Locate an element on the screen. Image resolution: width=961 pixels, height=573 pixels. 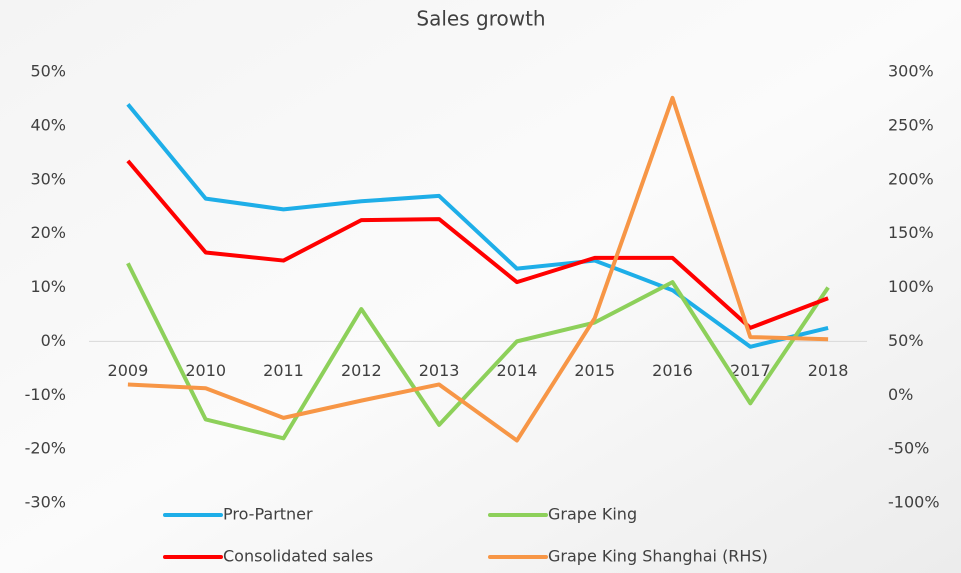
y-tick-label: 50% is located at coordinates (48, 71).